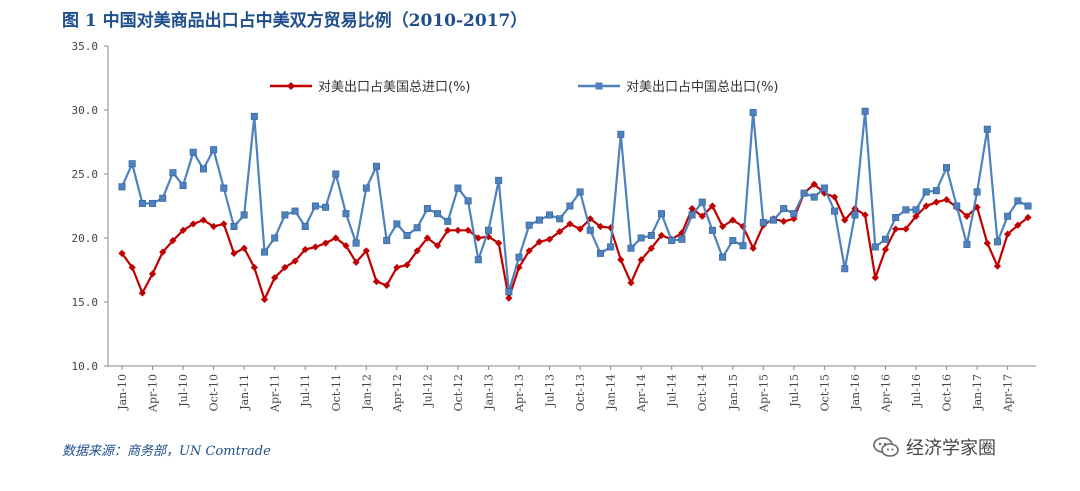  What do you see at coordinates (599, 86) in the screenshot?
I see `legend-marker` at bounding box center [599, 86].